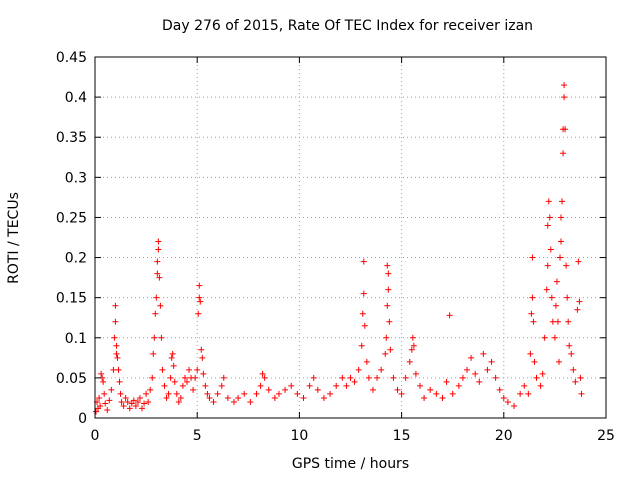 The image size is (640, 480). What do you see at coordinates (76, 339) in the screenshot?
I see `y-tick-label: 0.1` at bounding box center [76, 339].